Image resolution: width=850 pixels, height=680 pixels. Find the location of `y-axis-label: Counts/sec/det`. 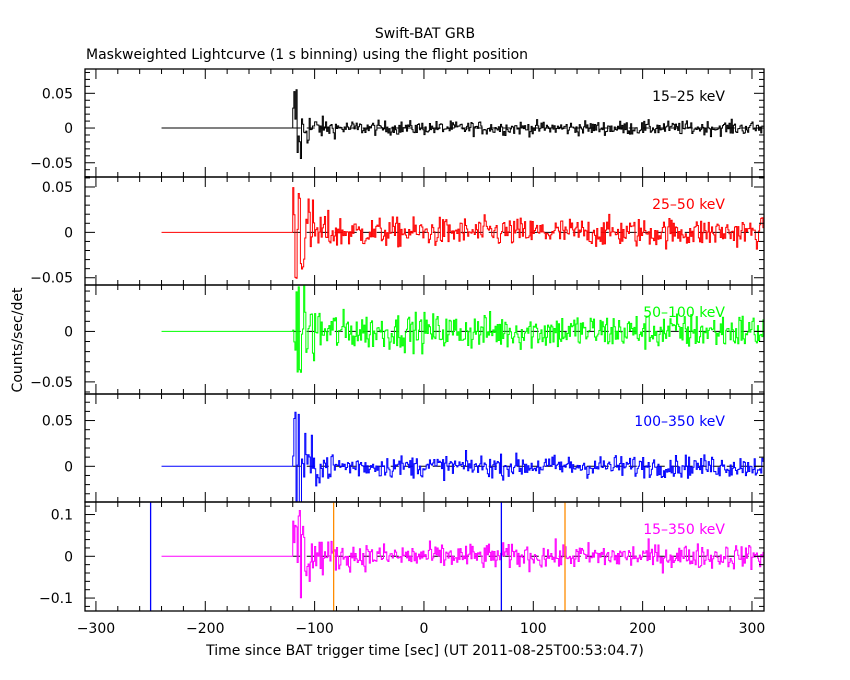

y-axis-label: Counts/sec/det is located at coordinates (18, 339).